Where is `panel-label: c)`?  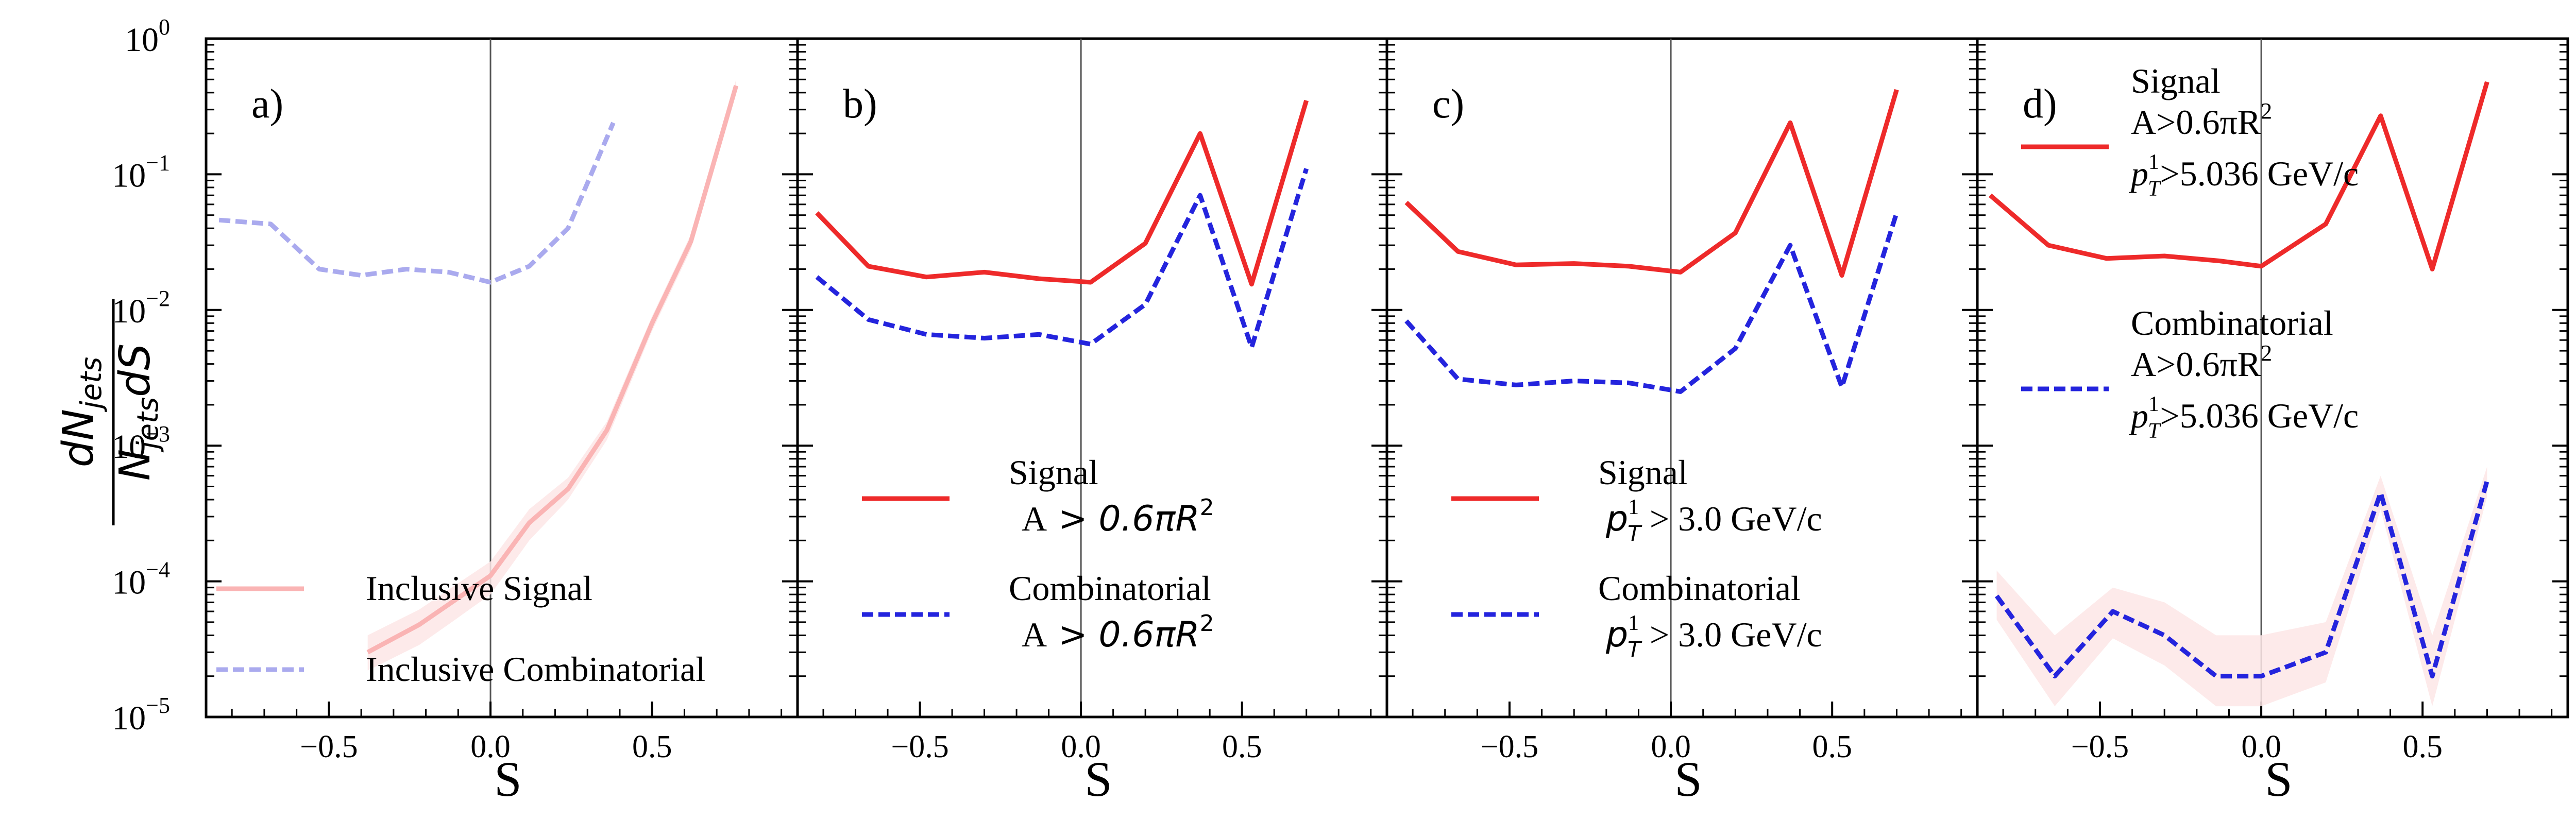 panel-label: c) is located at coordinates (1448, 104).